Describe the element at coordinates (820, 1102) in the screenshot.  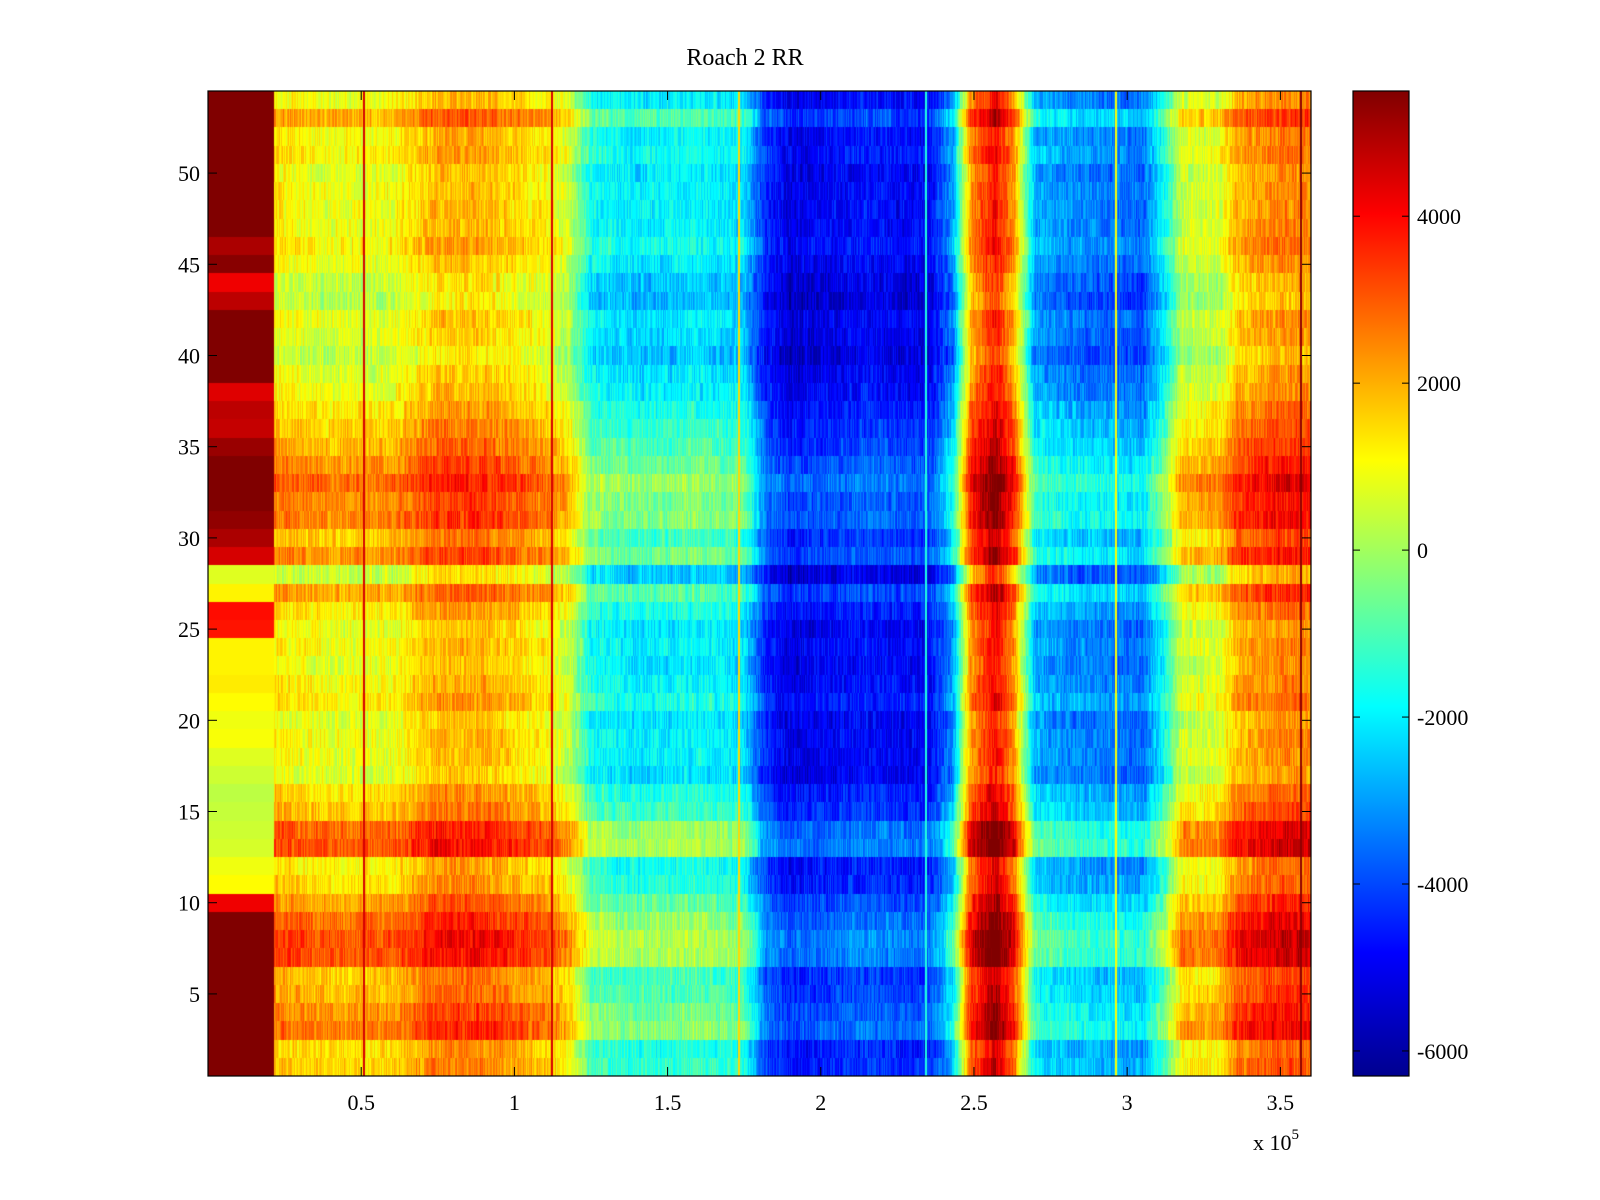
I see `x-tick-label: 2` at that location.